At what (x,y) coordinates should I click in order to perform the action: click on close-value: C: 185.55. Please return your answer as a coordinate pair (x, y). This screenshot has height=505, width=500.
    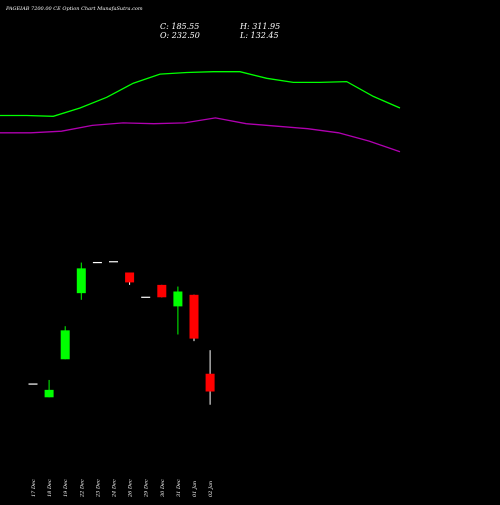
    Looking at the image, I should click on (180, 26).